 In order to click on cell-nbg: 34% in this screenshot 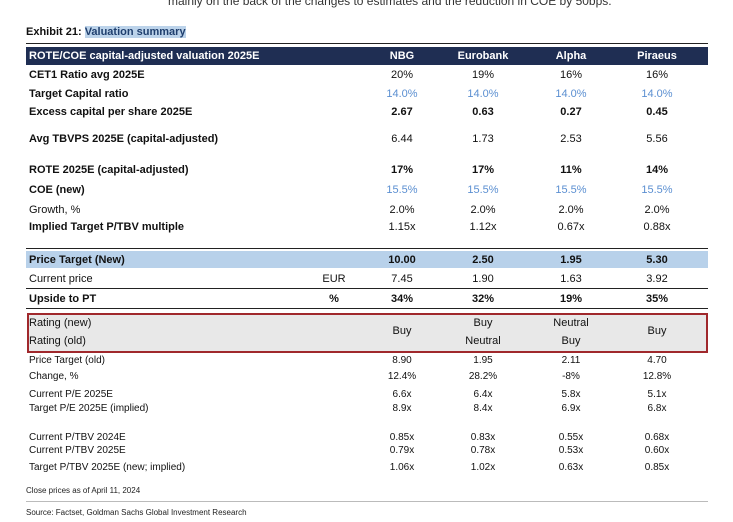, I will do `click(402, 299)`.